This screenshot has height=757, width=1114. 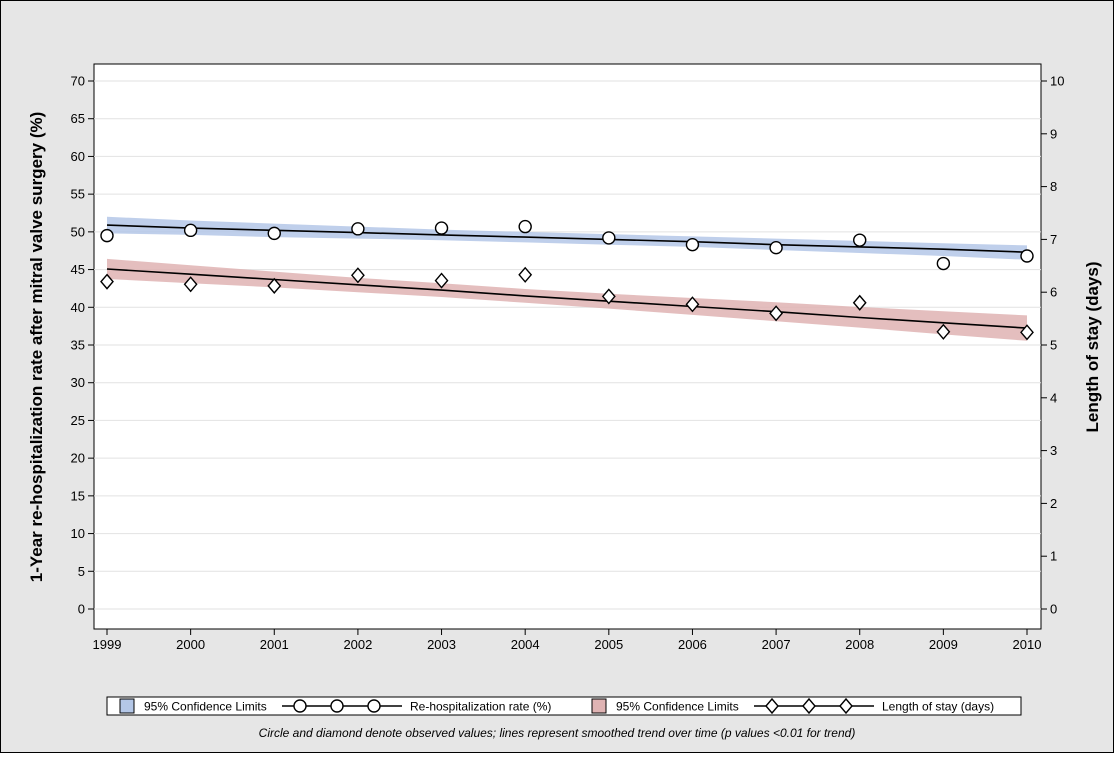 I want to click on x-axis-tick-label: 2003, so click(x=441, y=644).